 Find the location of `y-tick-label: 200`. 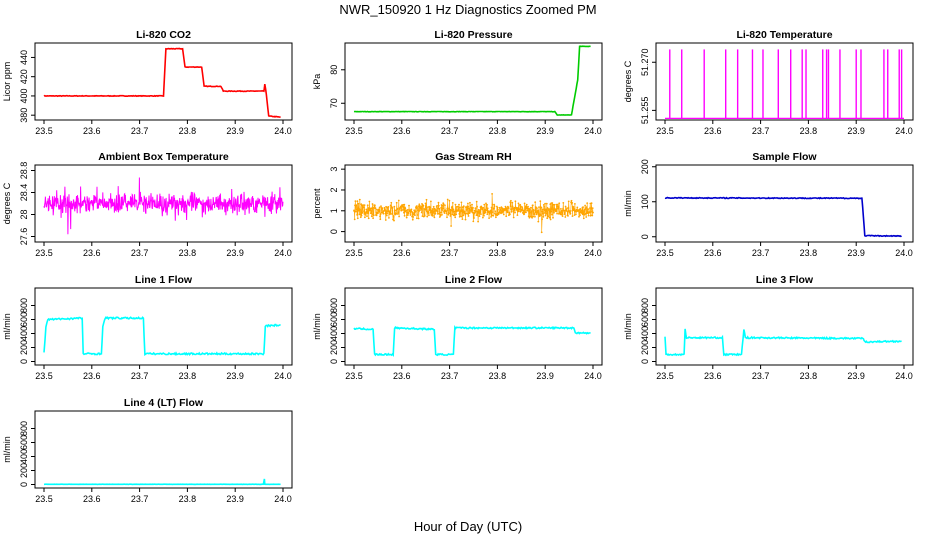

y-tick-label: 200 is located at coordinates (645, 347).